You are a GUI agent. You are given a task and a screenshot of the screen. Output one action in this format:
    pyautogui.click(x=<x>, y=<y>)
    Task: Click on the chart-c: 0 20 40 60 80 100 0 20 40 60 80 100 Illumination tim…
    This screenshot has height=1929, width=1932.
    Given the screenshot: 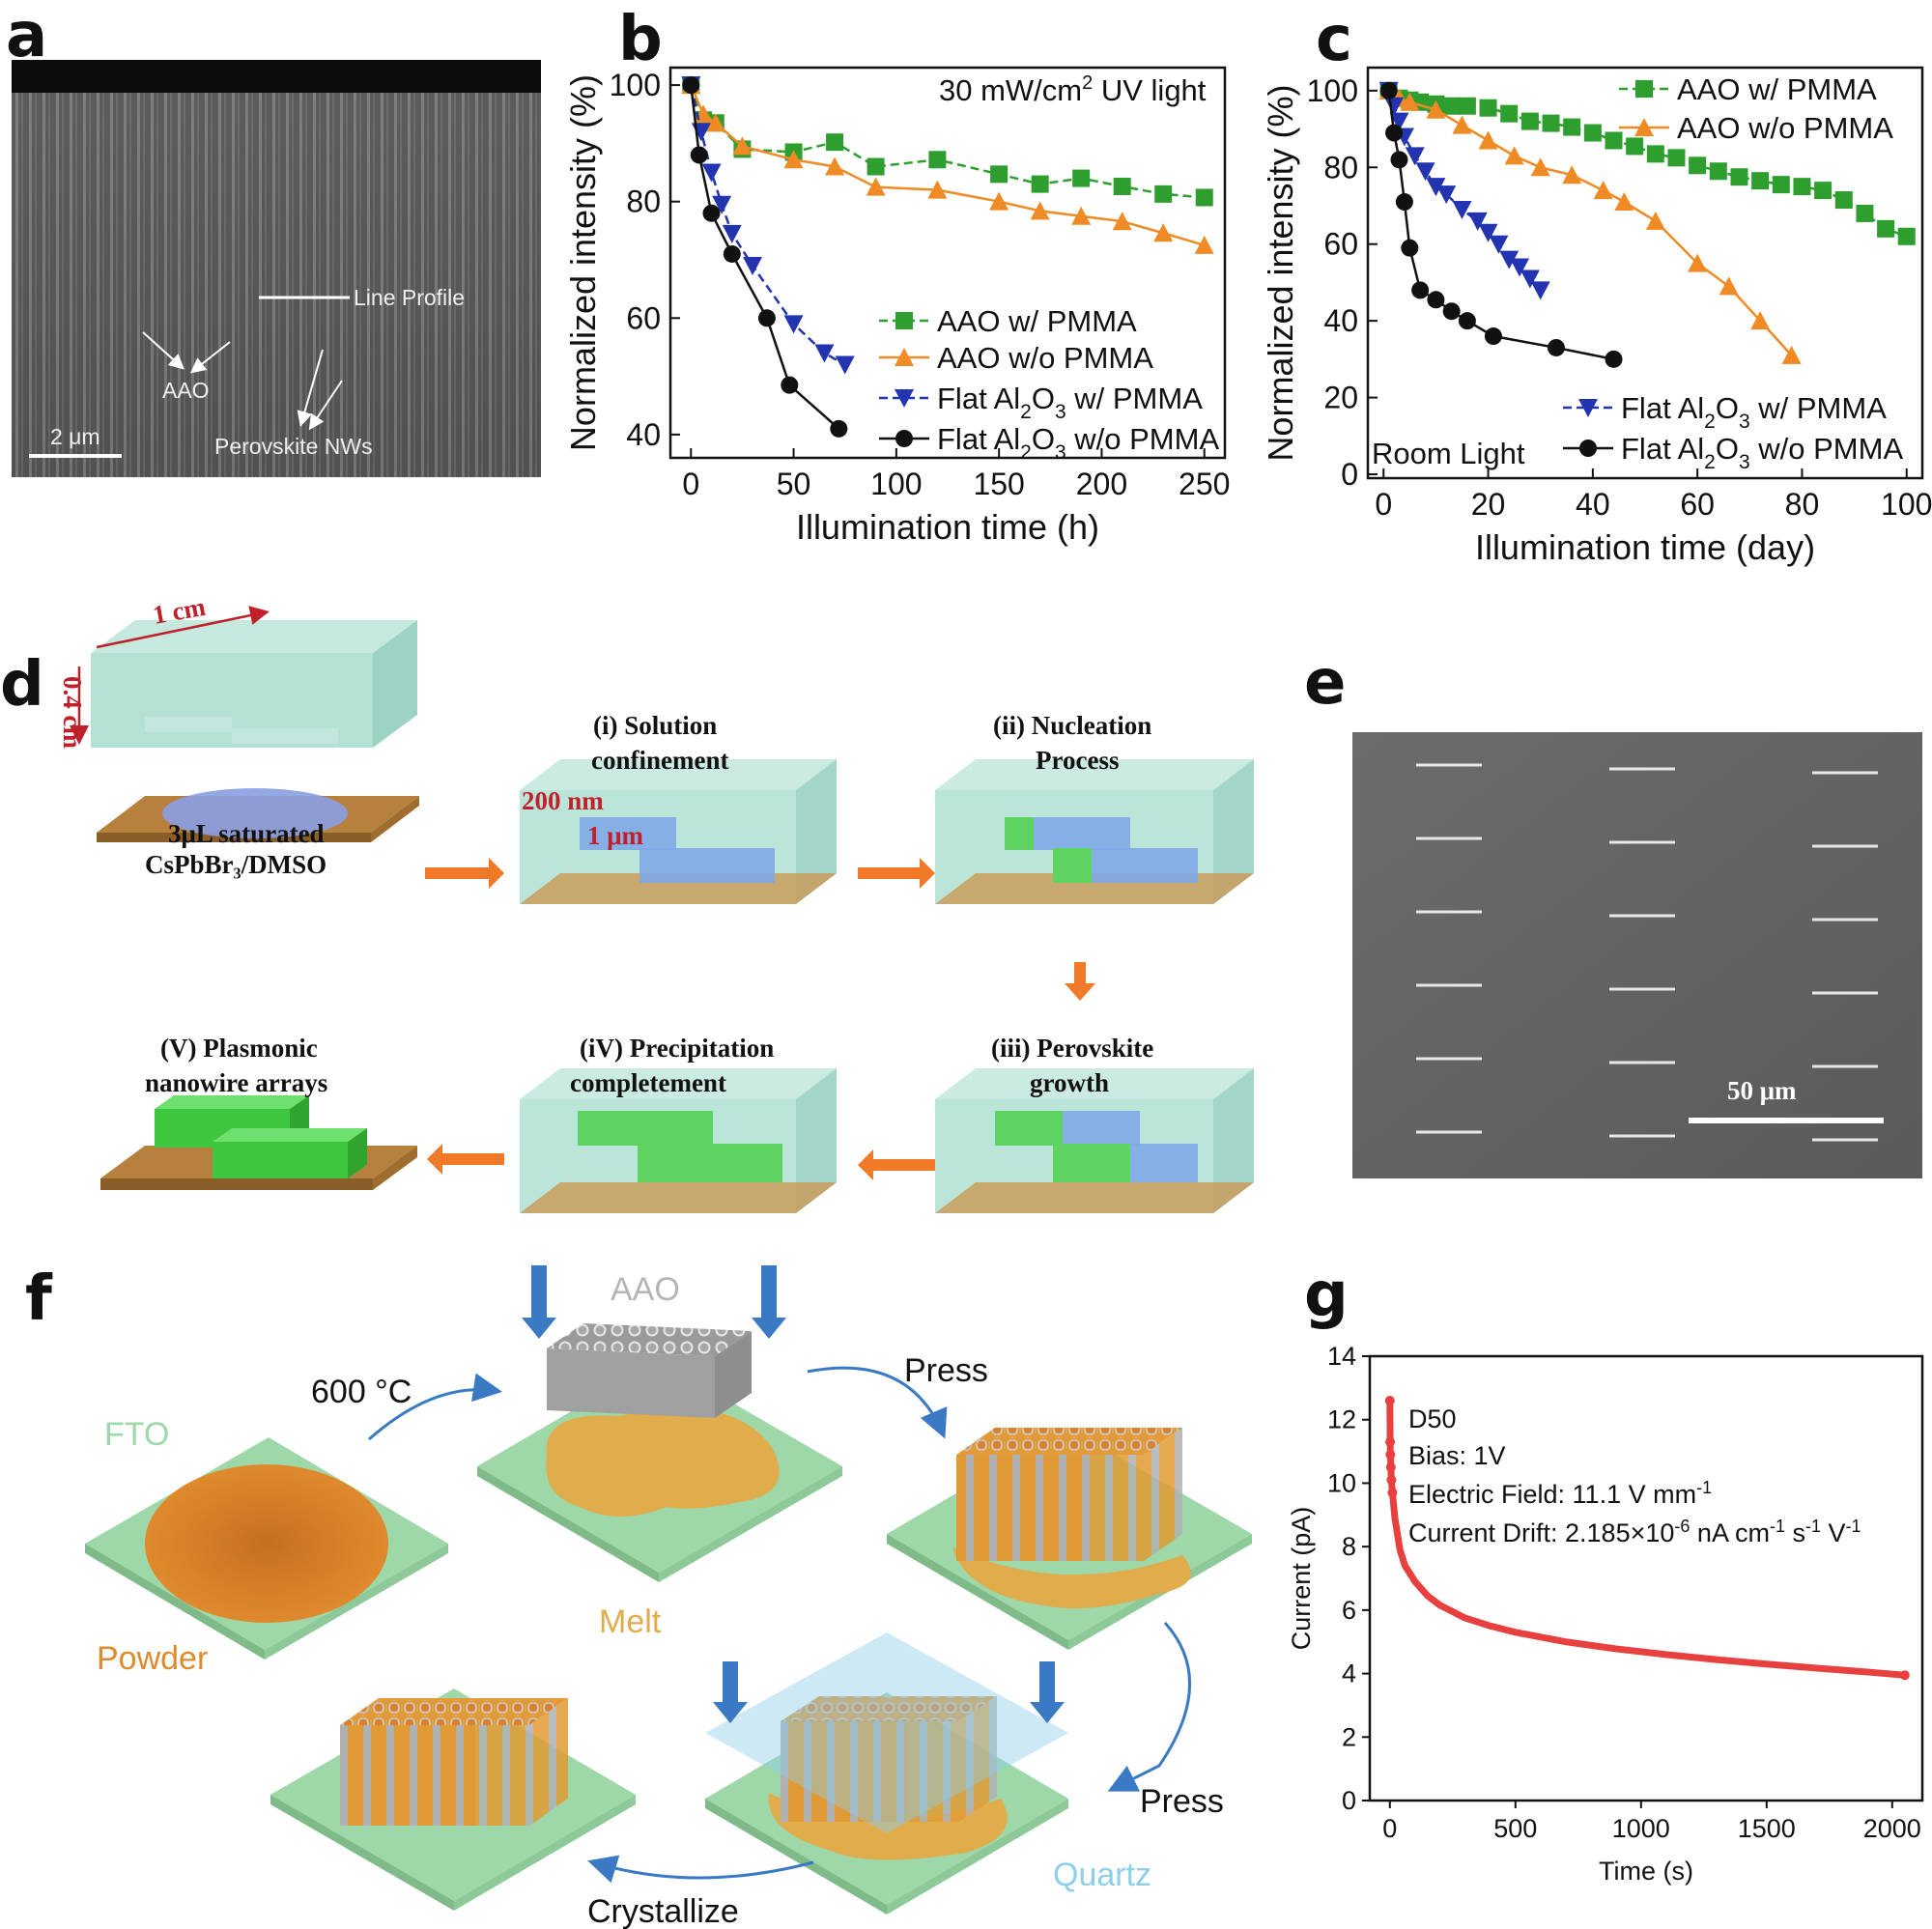 What is the action you would take?
    pyautogui.click(x=1596, y=316)
    